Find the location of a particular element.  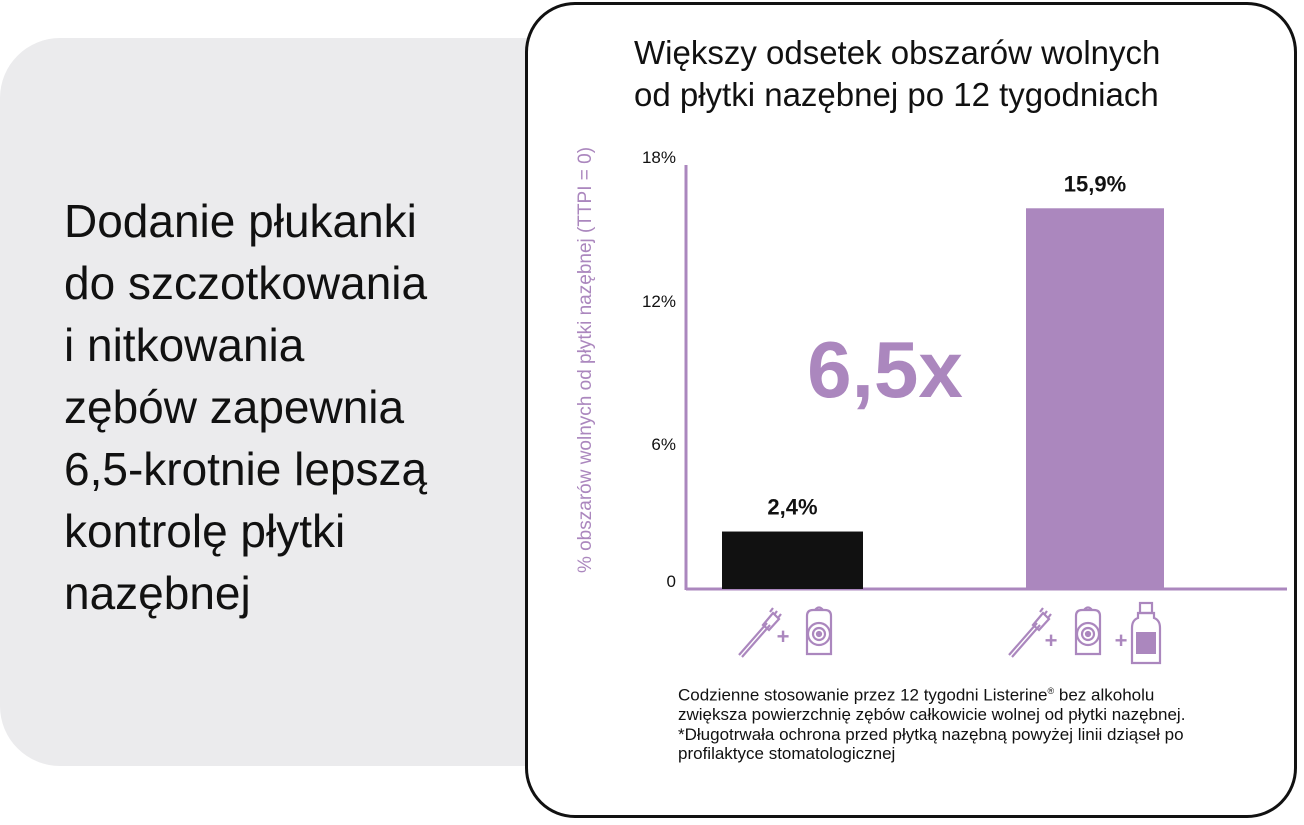

headline-line: kontrolę płytki is located at coordinates (205, 531).